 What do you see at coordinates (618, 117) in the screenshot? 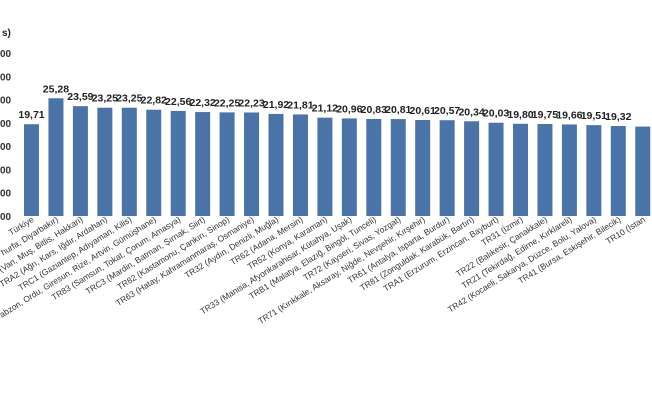
I see `value-label: 19,32` at bounding box center [618, 117].